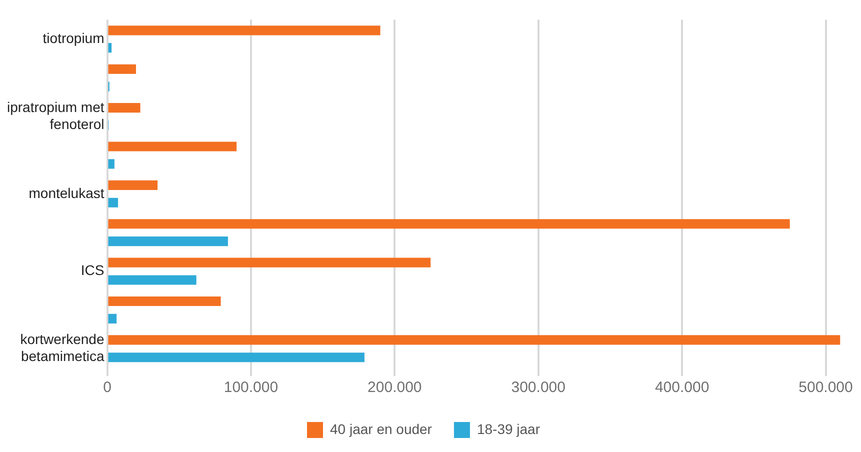  What do you see at coordinates (825, 387) in the screenshot?
I see `x-tick-label: 500.000` at bounding box center [825, 387].